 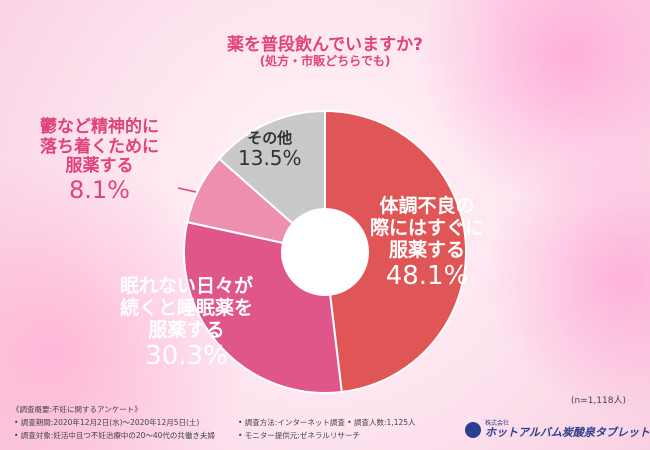 I want to click on footnote-period: • 調査期間:2020年12月2日(水)〜2020年12月5日(土), so click(x=107, y=422).